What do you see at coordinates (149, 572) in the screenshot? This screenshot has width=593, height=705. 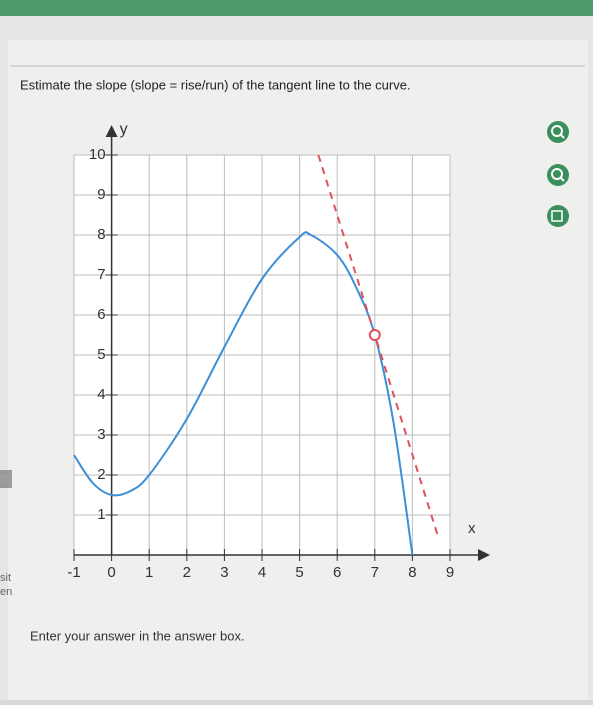 I see `x-tick-label: 1` at bounding box center [149, 572].